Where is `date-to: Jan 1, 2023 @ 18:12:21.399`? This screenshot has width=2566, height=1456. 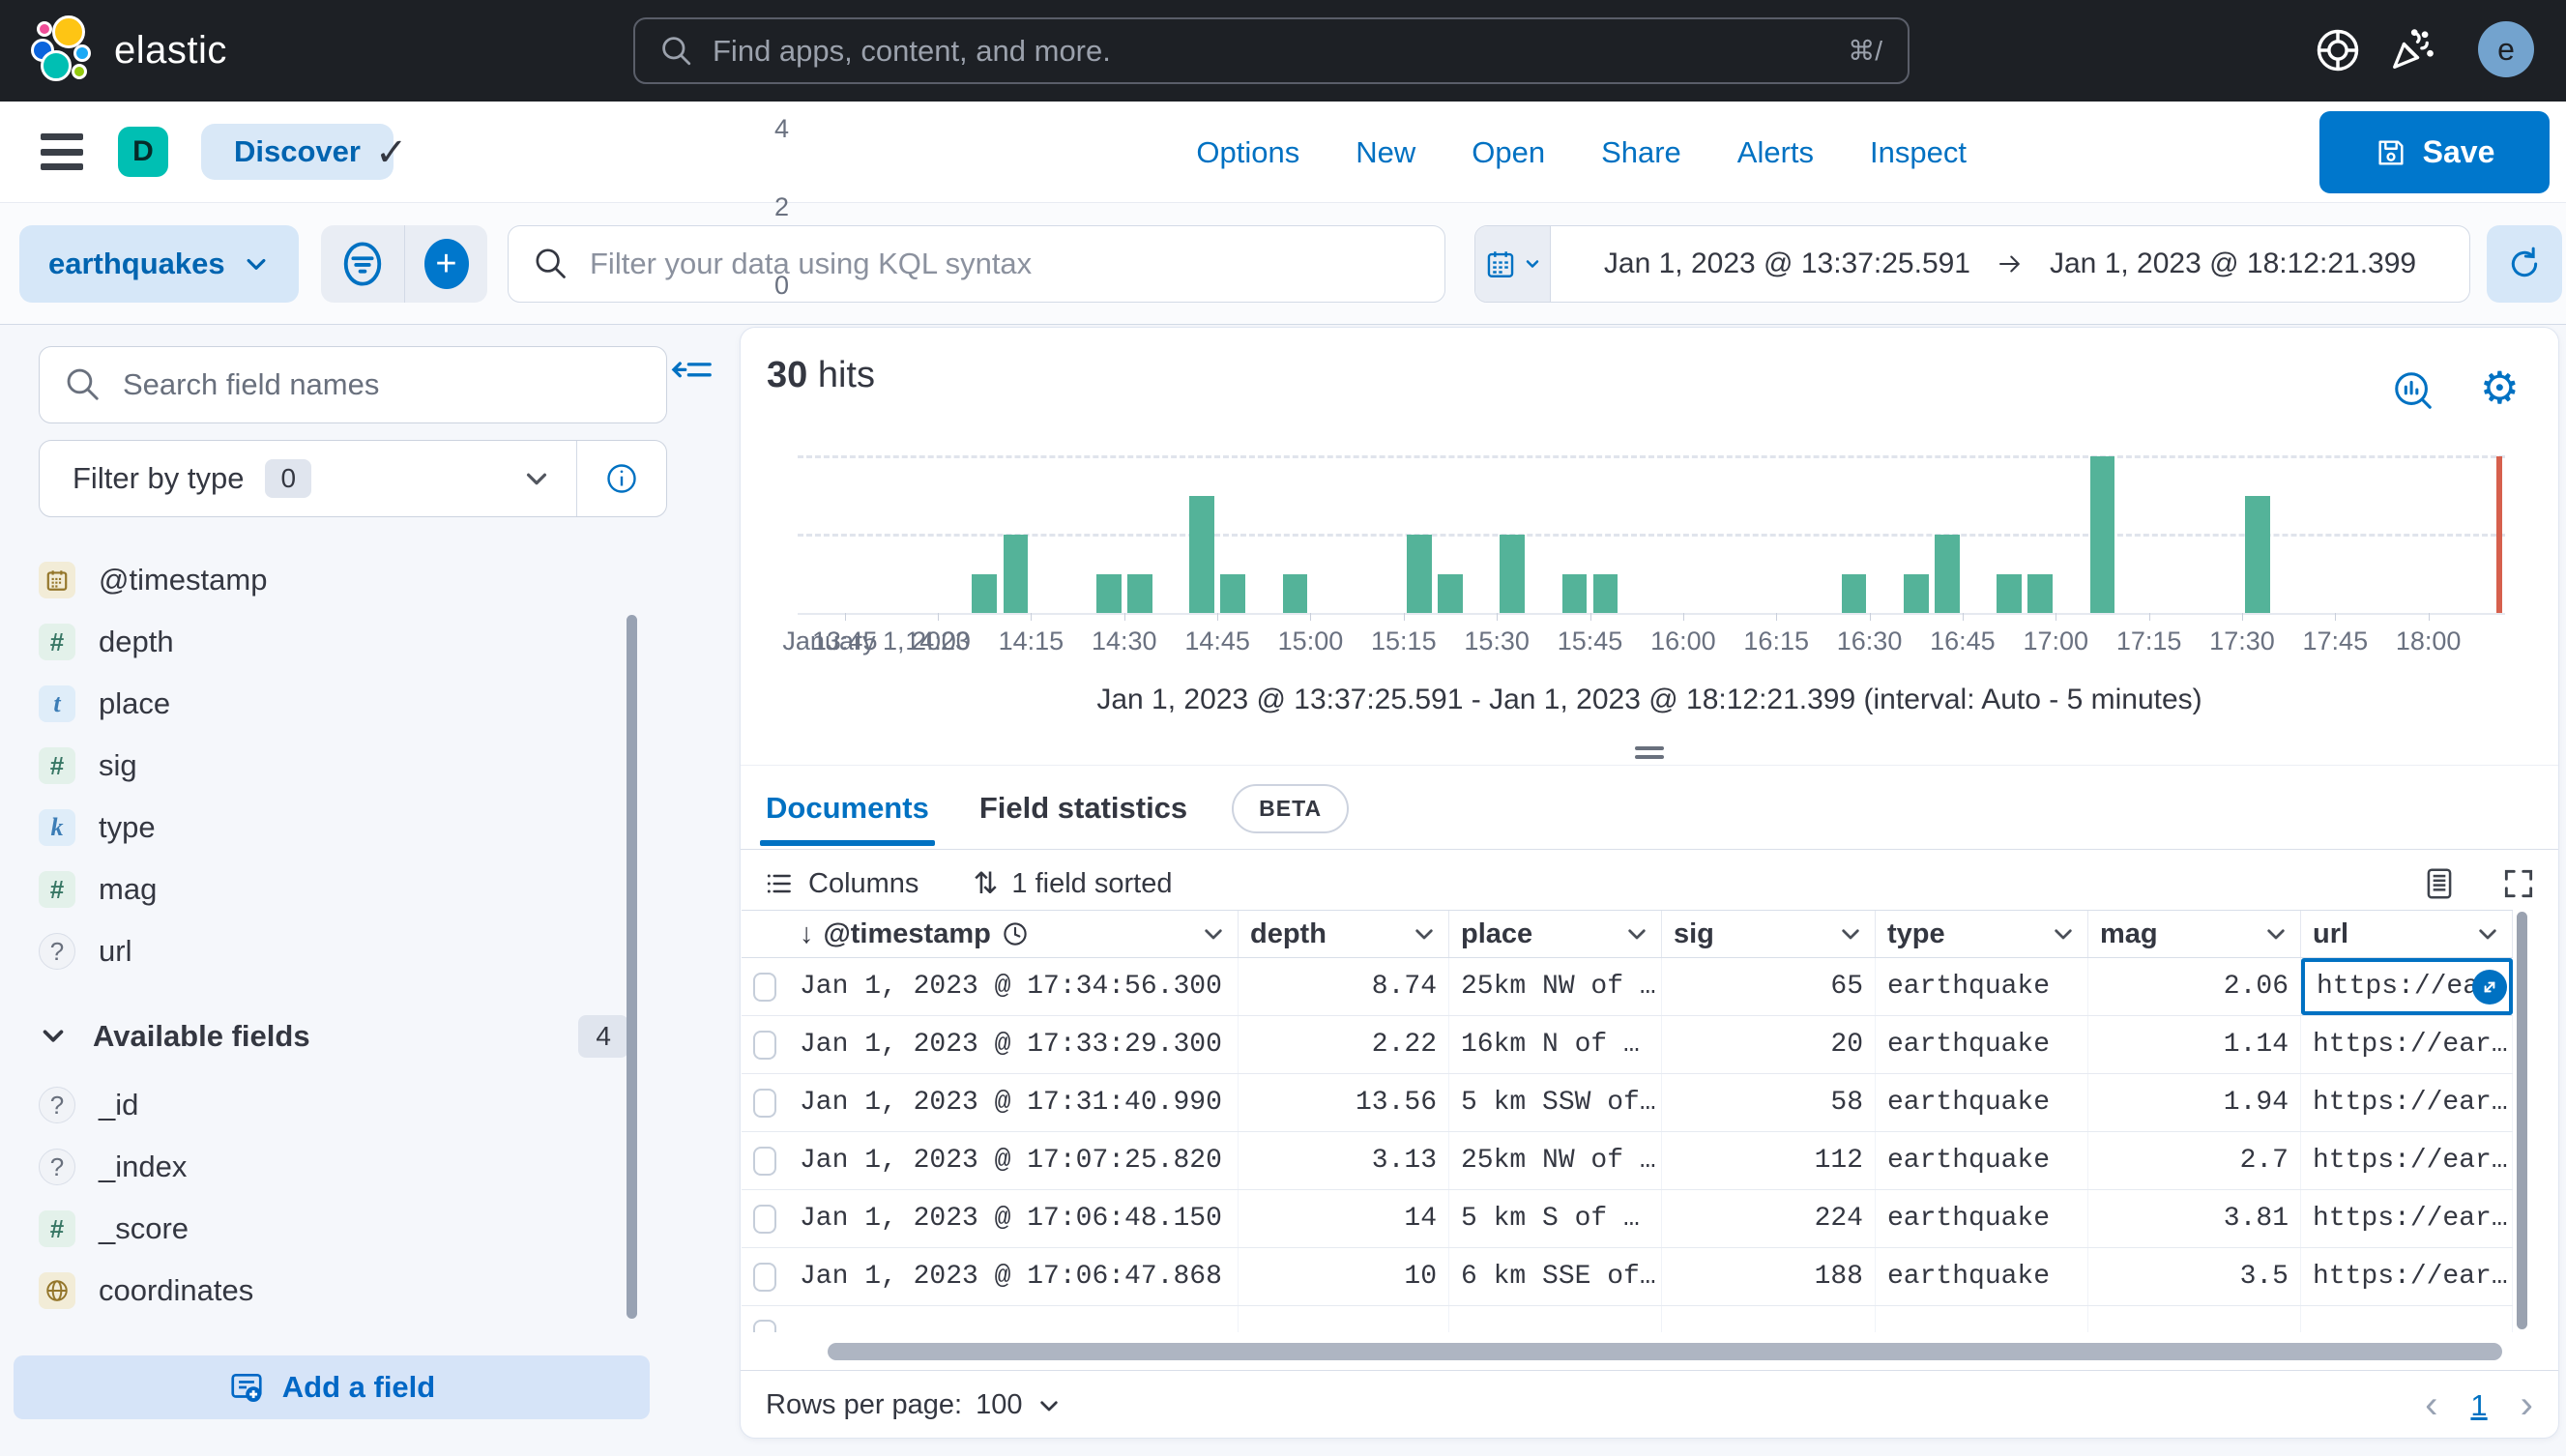 date-to: Jan 1, 2023 @ 18:12:21.399 is located at coordinates (2233, 264).